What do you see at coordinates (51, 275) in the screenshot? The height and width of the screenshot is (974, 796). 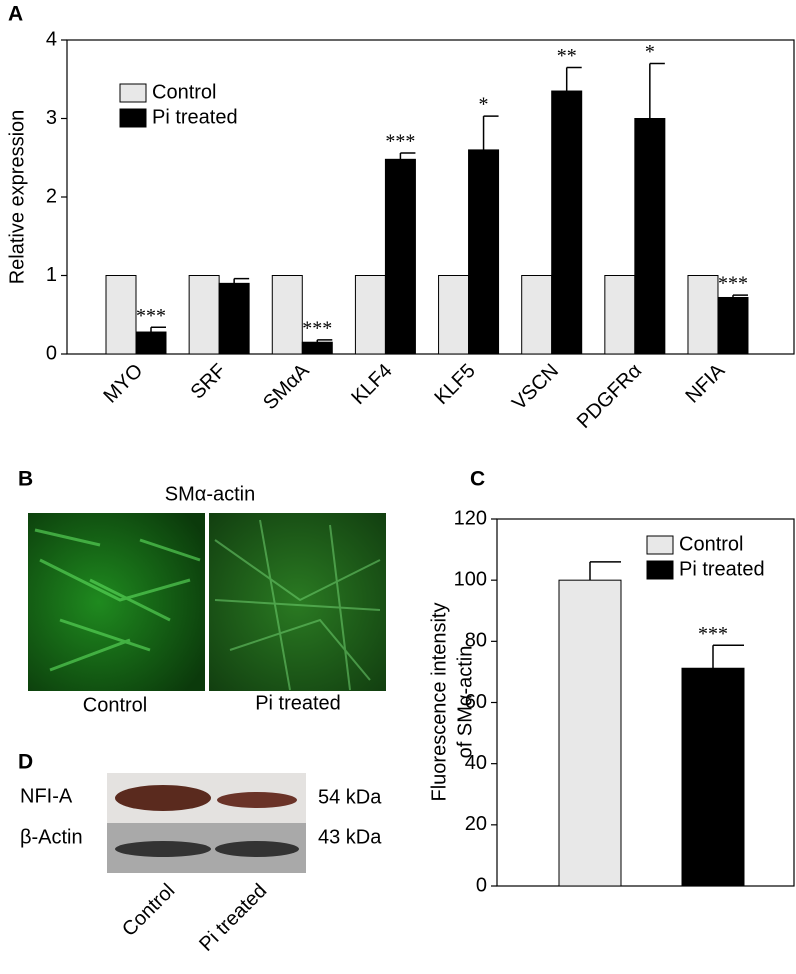 I see `y-tick-label: 1` at bounding box center [51, 275].